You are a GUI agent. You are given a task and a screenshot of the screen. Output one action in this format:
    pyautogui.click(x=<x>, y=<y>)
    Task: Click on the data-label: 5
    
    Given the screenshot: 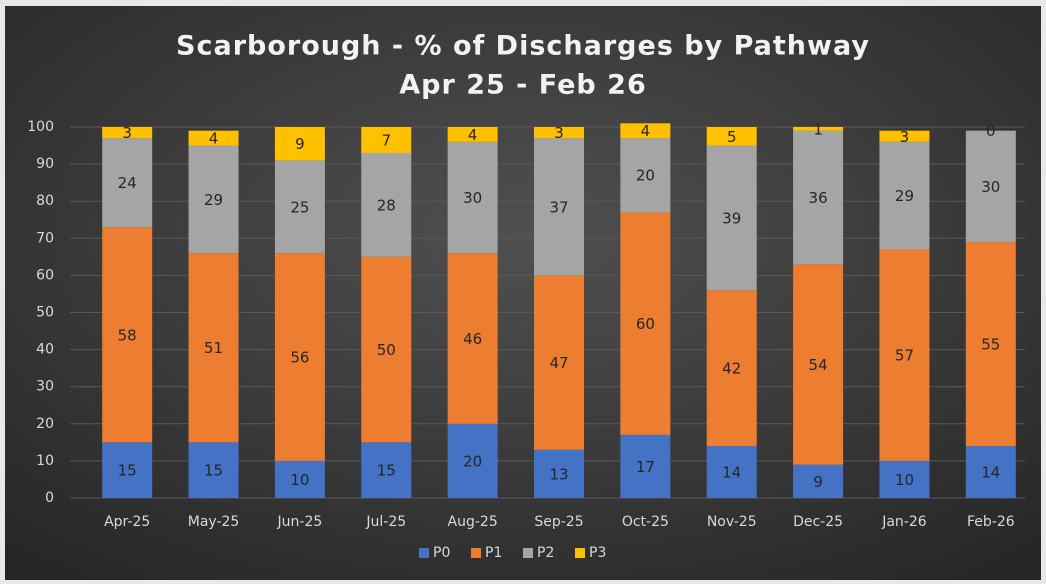 What is the action you would take?
    pyautogui.click(x=732, y=137)
    